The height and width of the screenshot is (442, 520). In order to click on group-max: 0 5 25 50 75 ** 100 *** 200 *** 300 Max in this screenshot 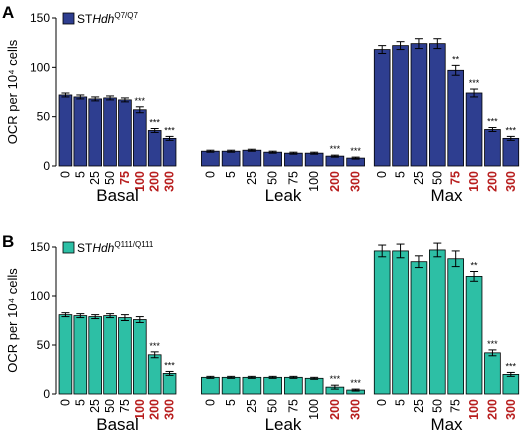, I will do `click(446, 338)`.